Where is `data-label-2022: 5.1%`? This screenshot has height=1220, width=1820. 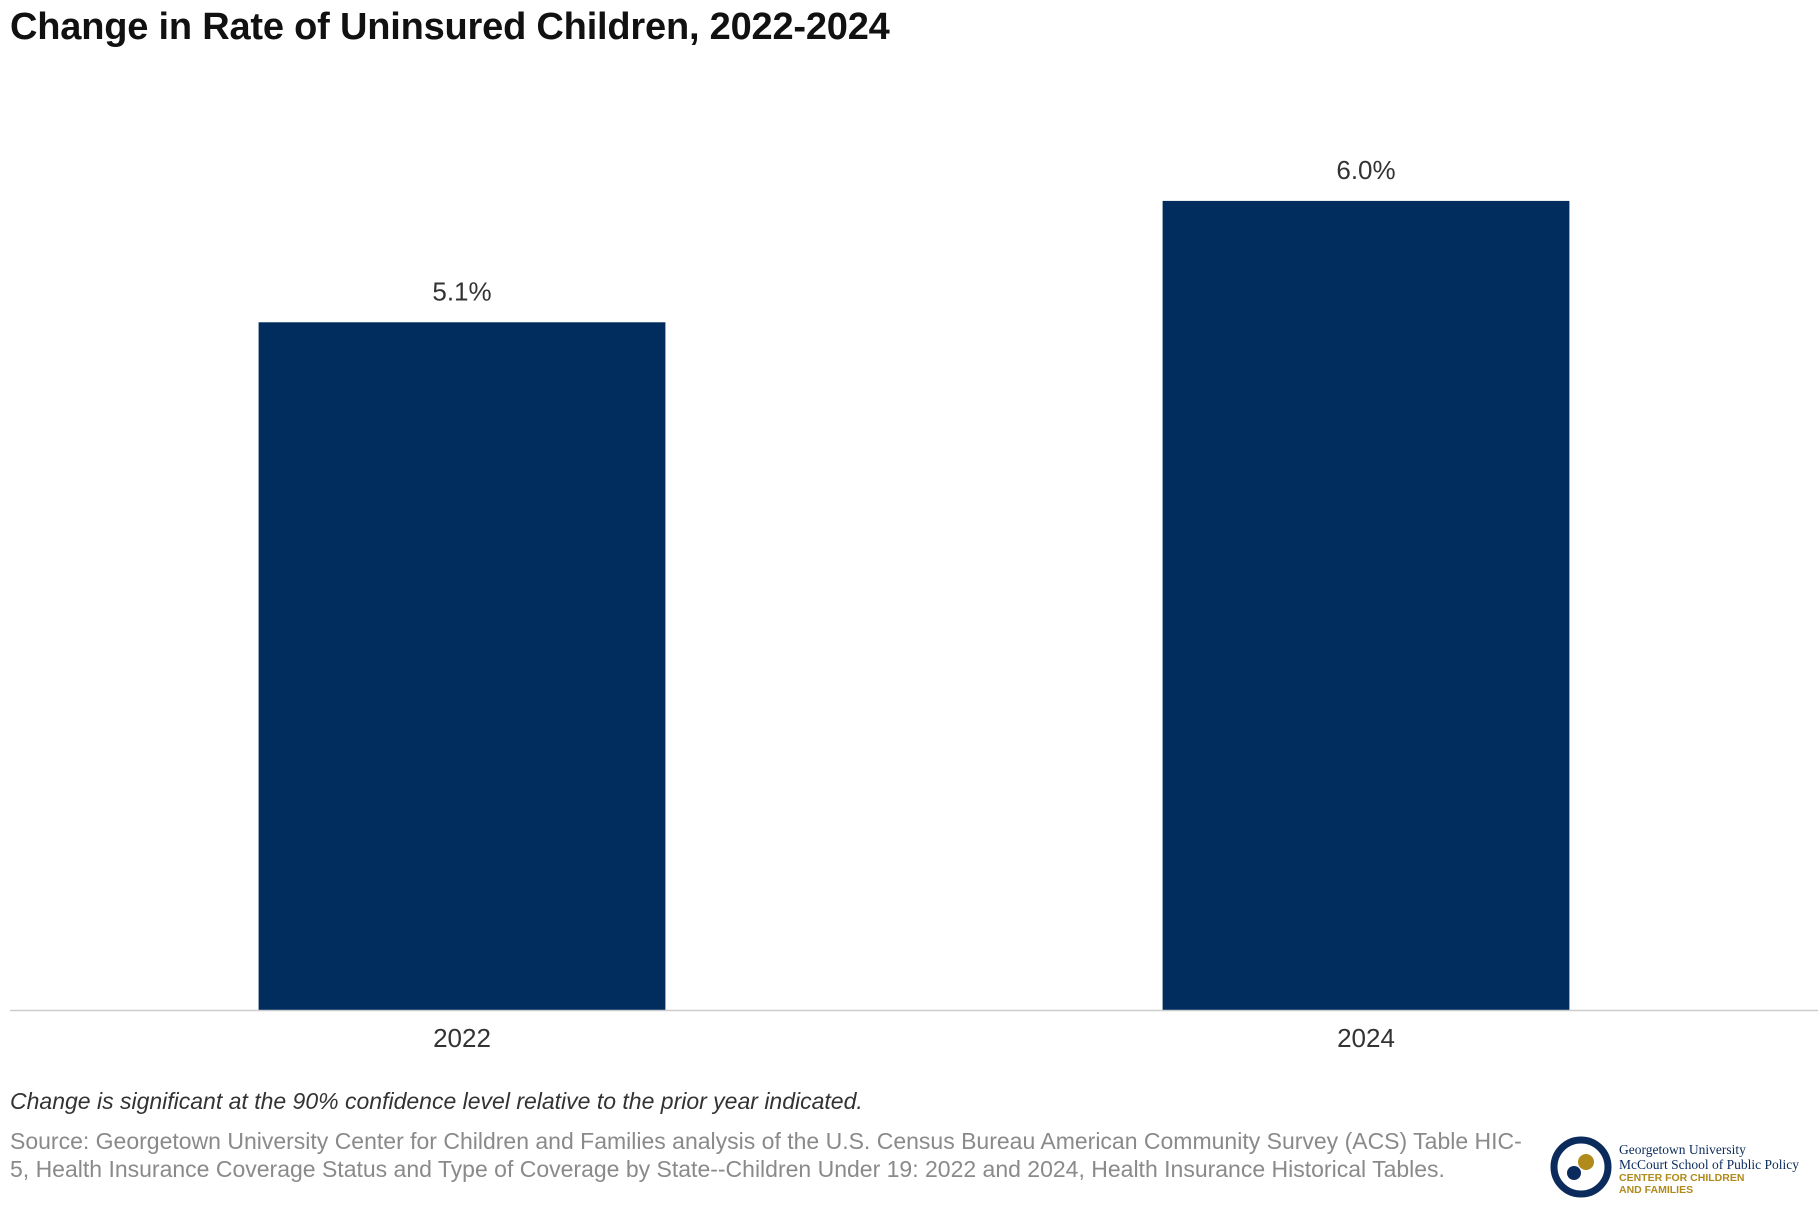
data-label-2022: 5.1% is located at coordinates (461, 291).